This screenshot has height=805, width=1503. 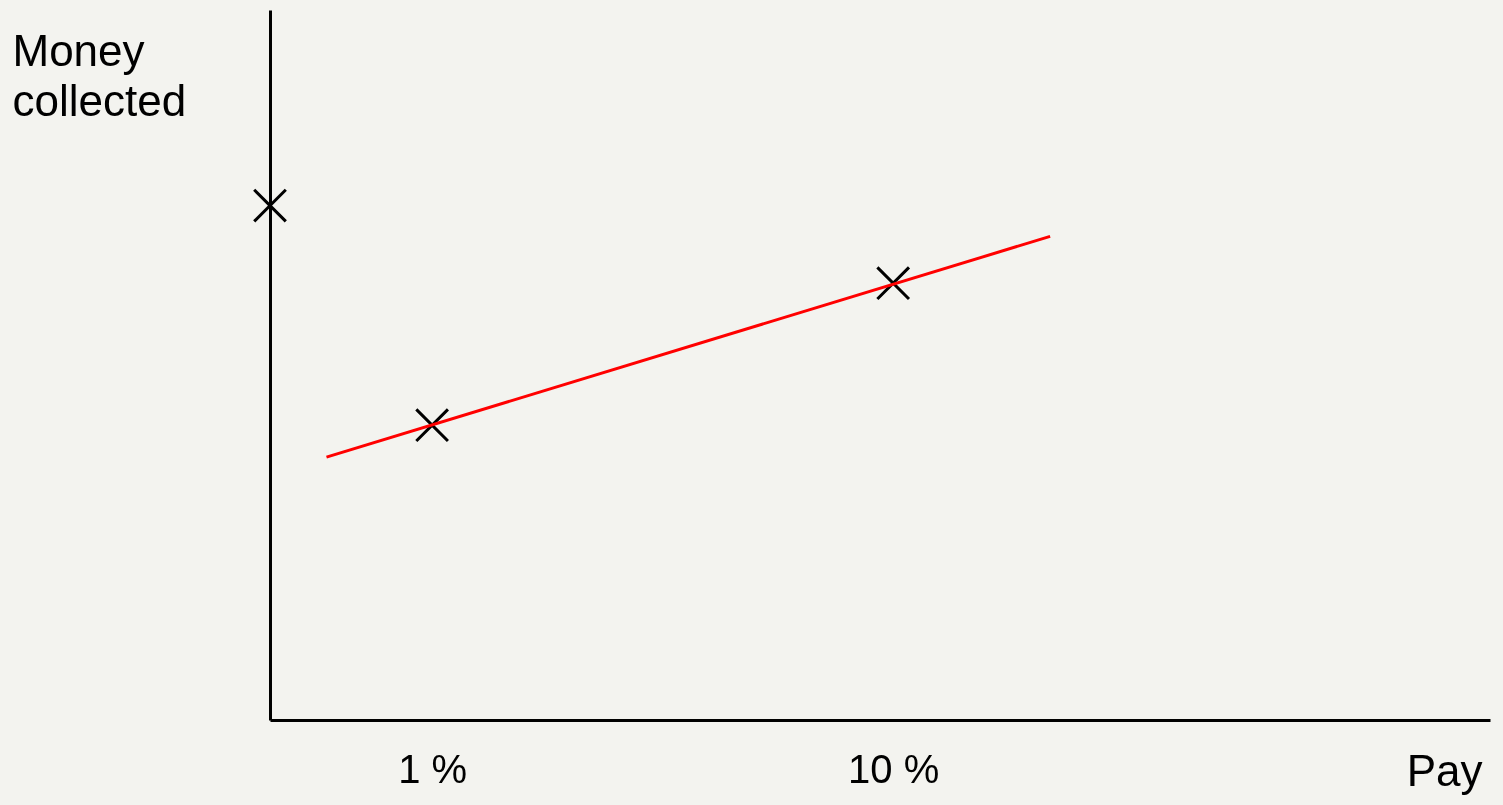 I want to click on x-tick-label: 1 %, so click(x=433, y=768).